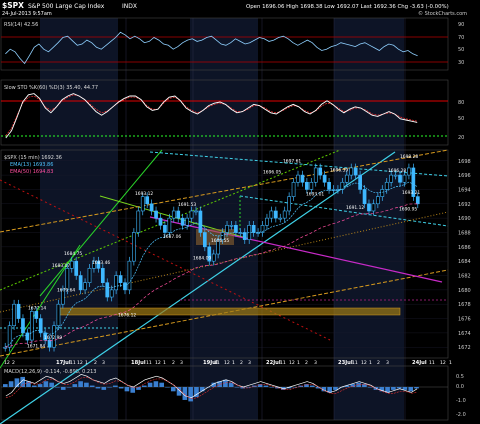 Image resolution: width=480 pixels, height=424 pixels. I want to click on price-annotation: 1679.64, so click(66, 290).